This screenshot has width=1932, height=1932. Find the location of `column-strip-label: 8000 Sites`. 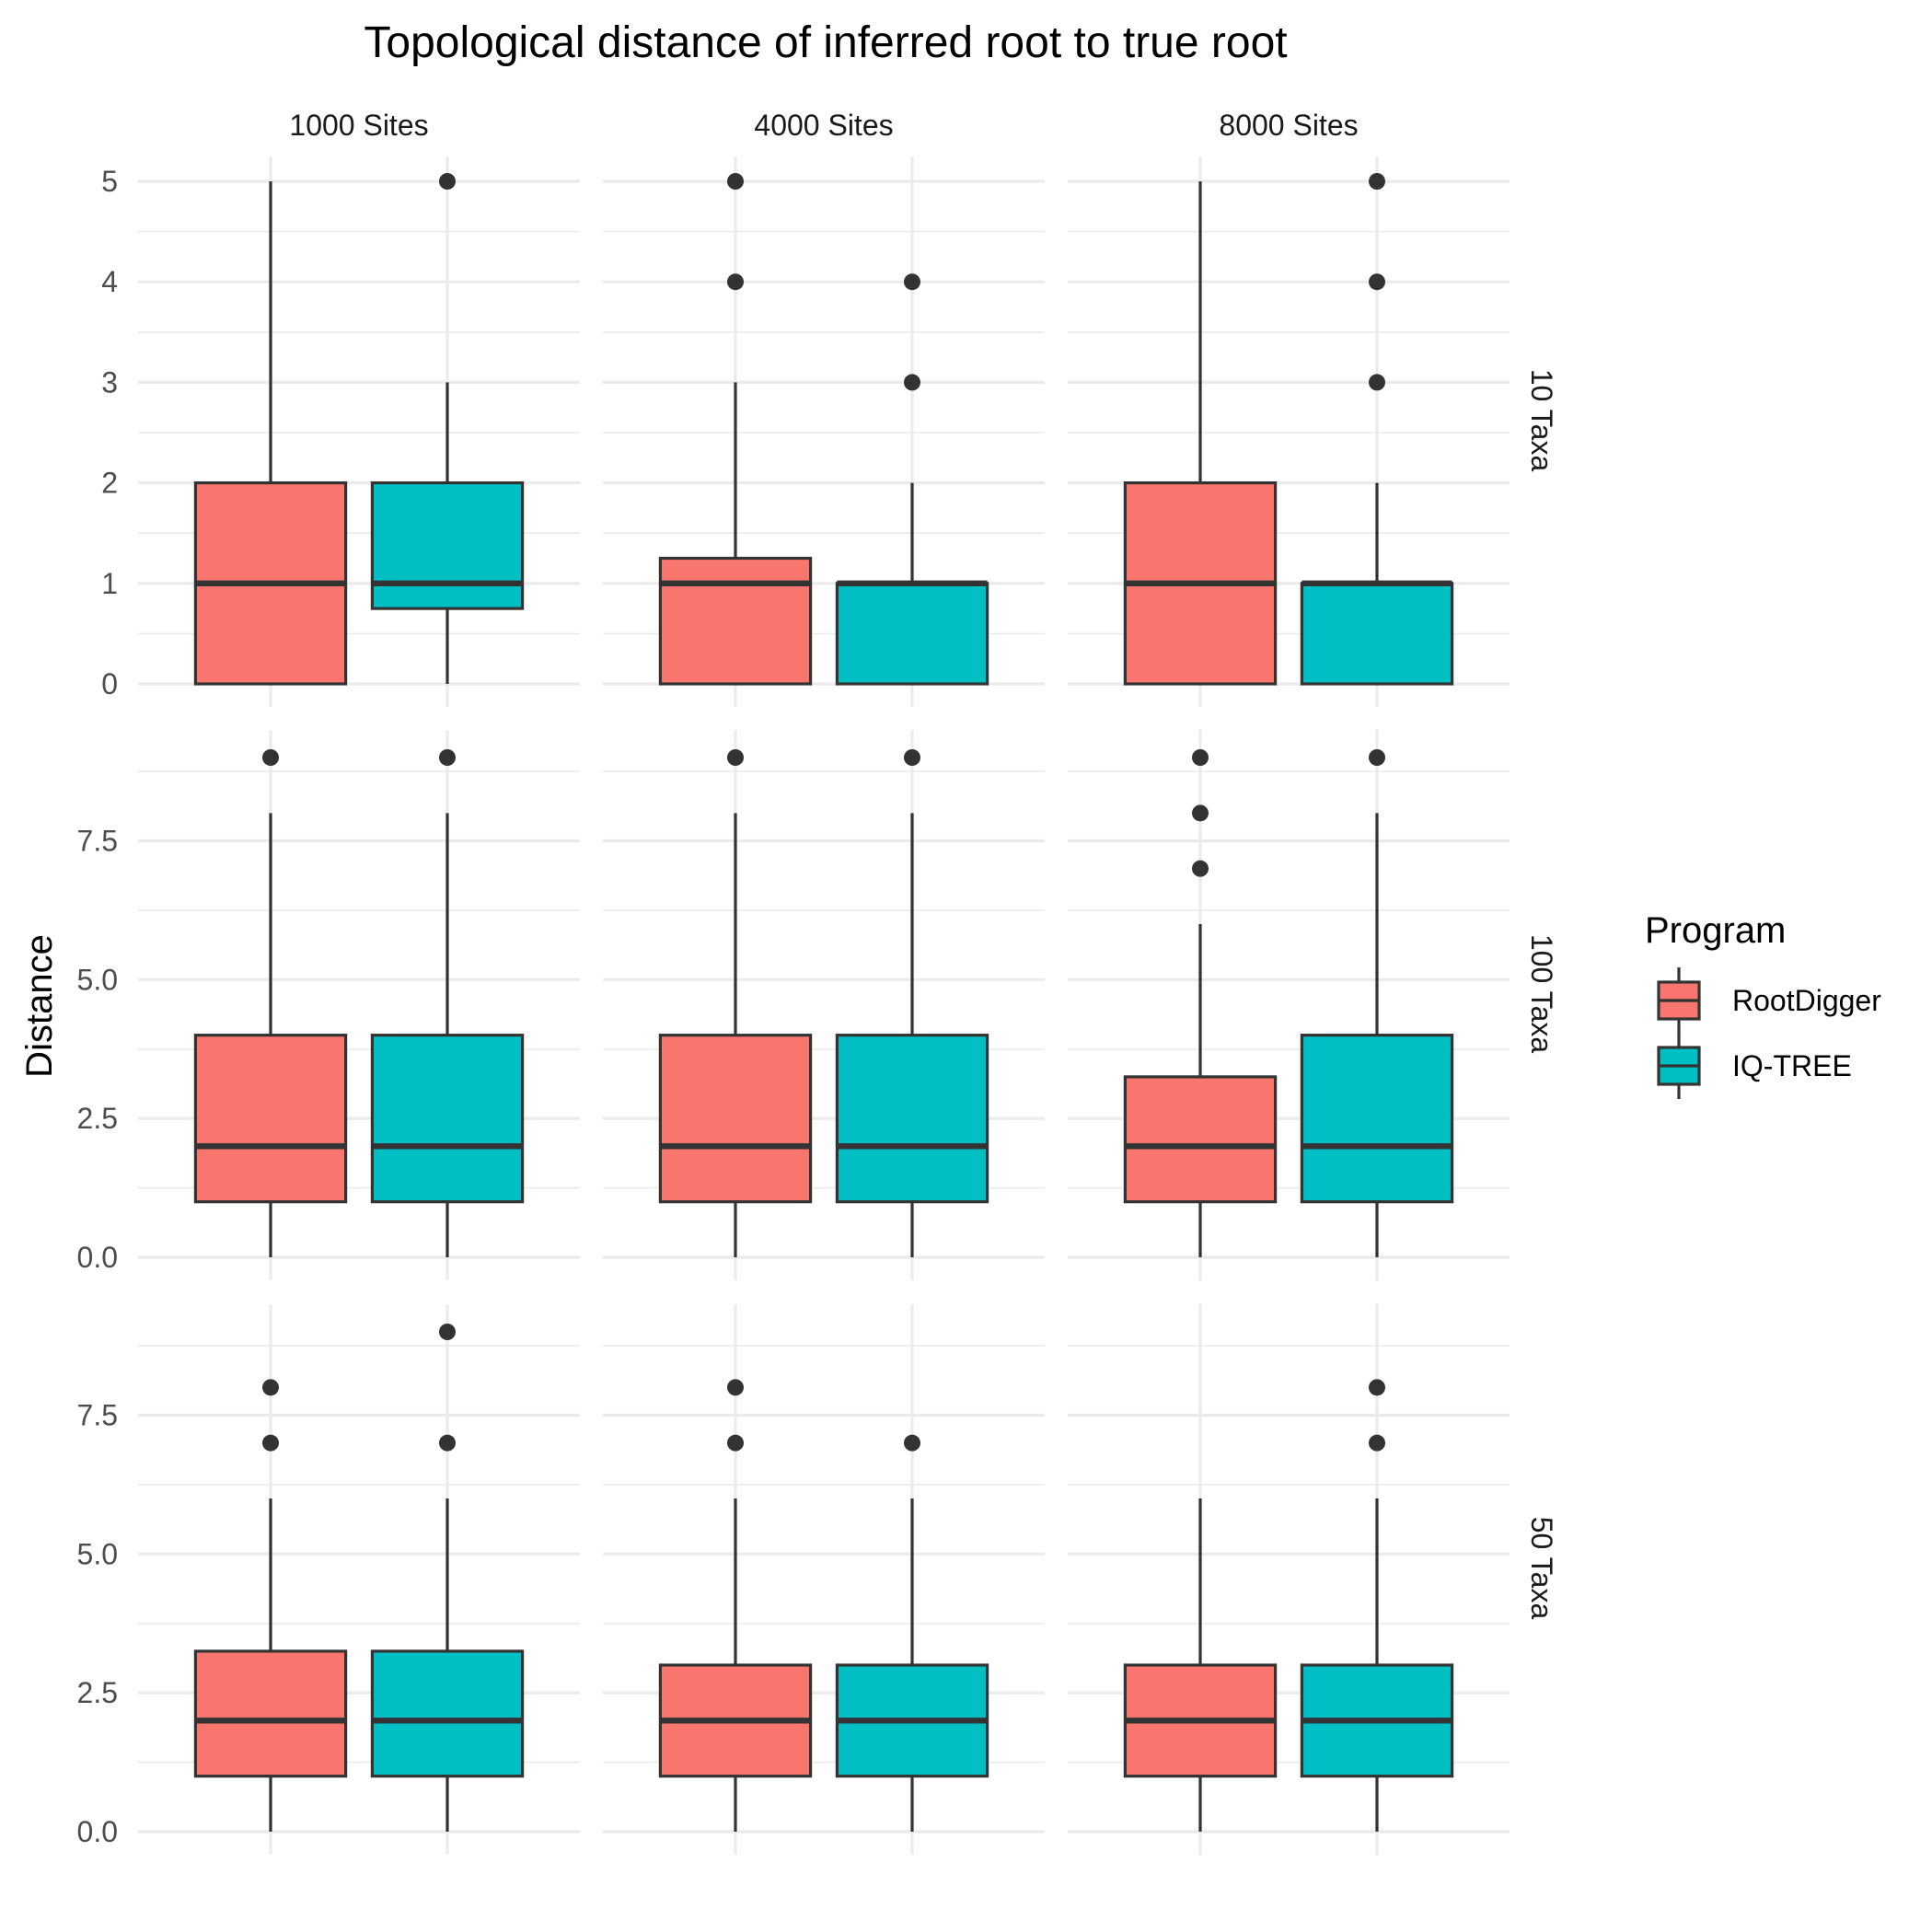

column-strip-label: 8000 Sites is located at coordinates (1288, 126).